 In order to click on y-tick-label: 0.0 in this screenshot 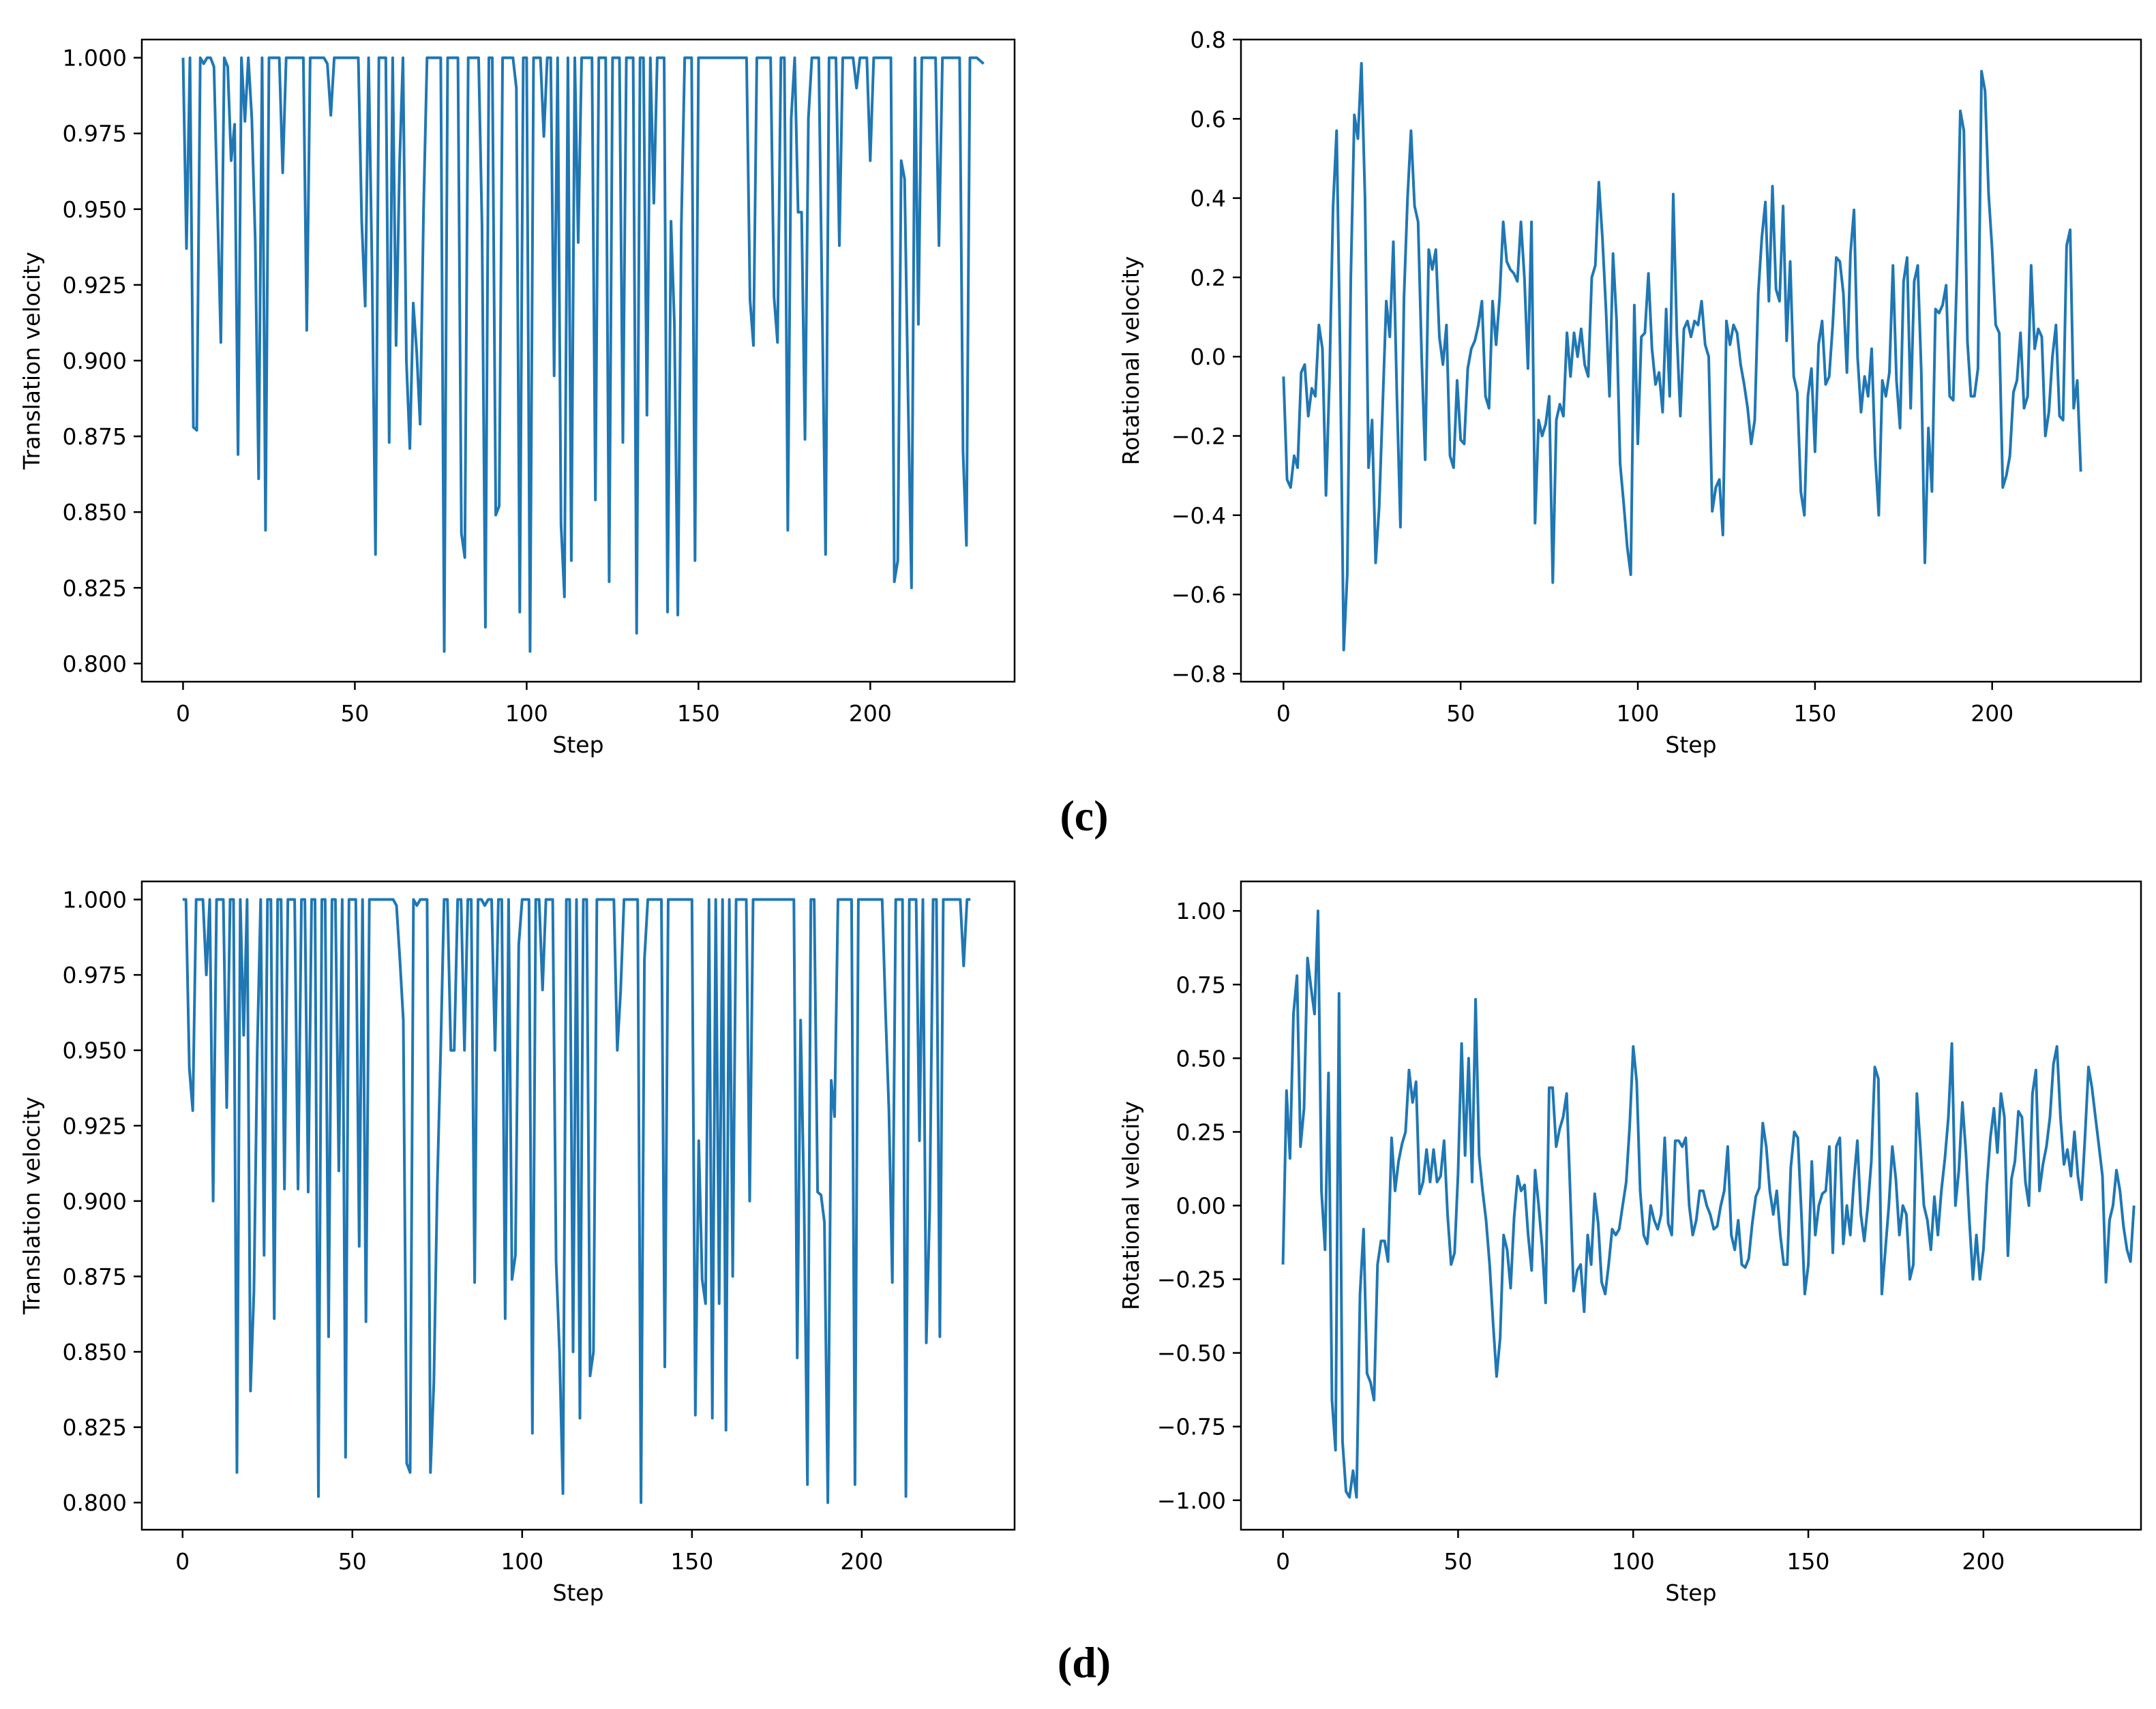, I will do `click(1208, 357)`.